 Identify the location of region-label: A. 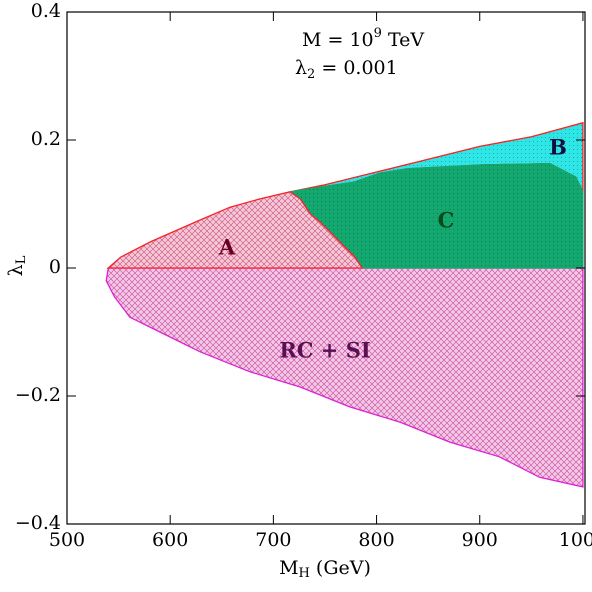
(227, 247).